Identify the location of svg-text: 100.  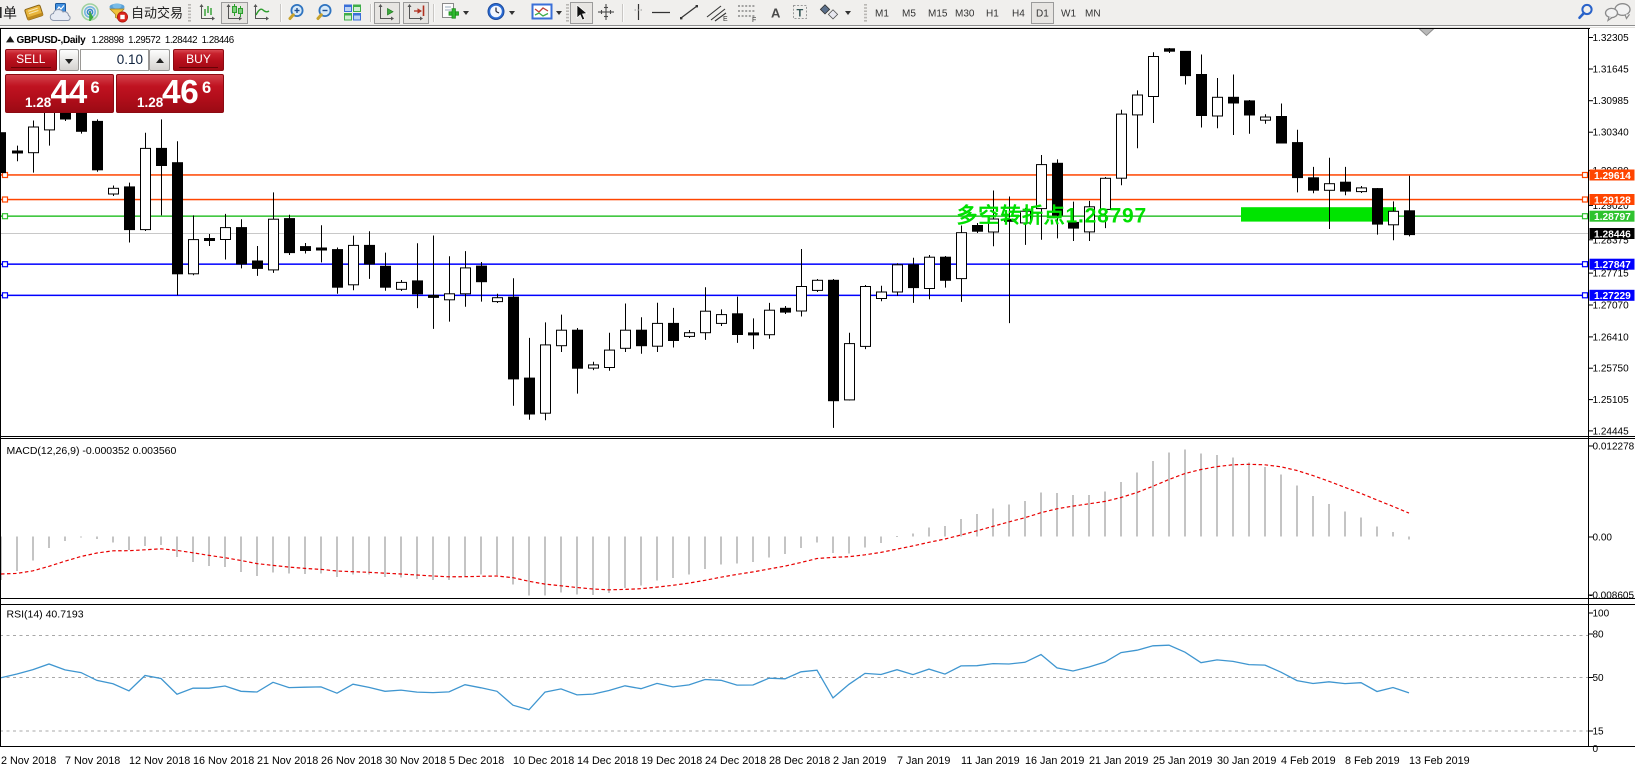
(1601, 614).